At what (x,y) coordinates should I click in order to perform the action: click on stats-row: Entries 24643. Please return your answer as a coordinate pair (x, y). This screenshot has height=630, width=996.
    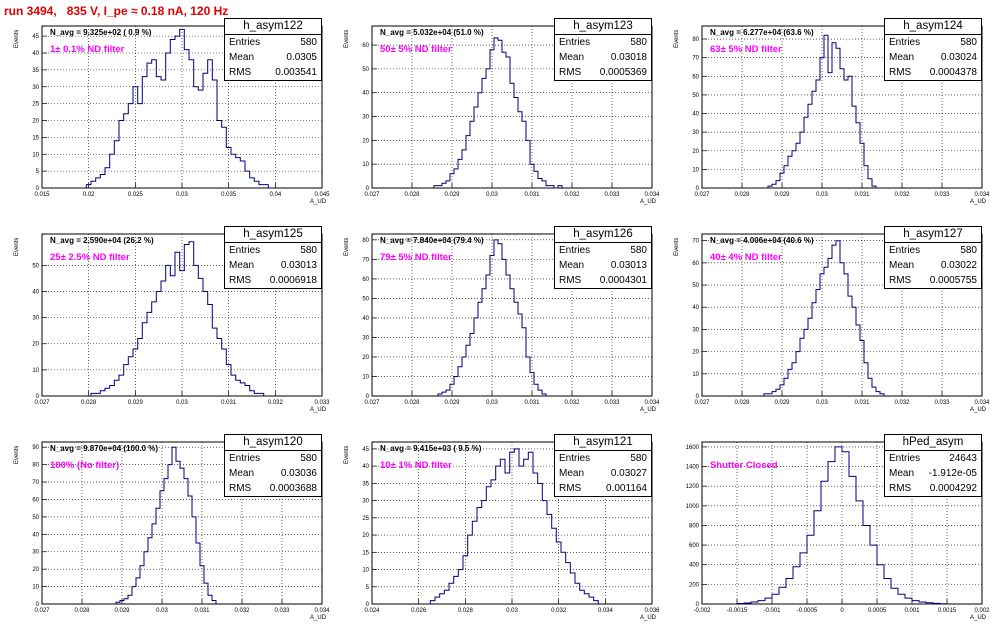
    Looking at the image, I should click on (933, 458).